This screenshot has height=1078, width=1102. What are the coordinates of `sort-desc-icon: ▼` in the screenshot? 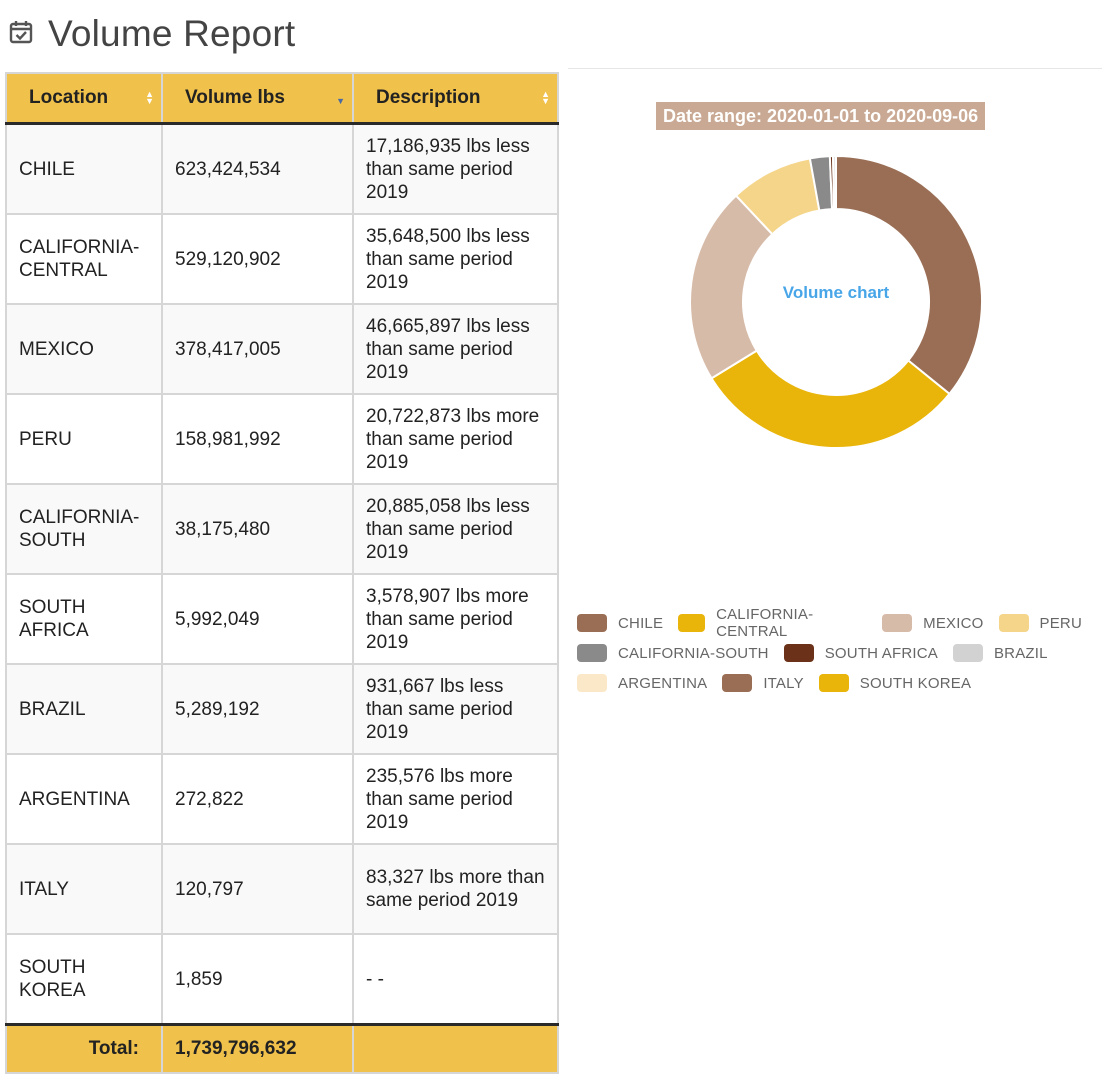 It's located at (340, 101).